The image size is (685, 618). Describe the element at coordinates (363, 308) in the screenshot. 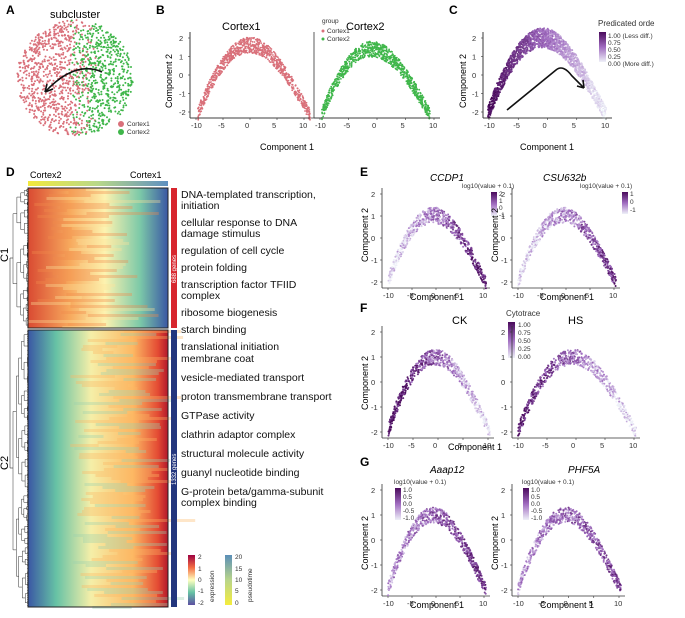

I see `panel-label-f: F` at that location.